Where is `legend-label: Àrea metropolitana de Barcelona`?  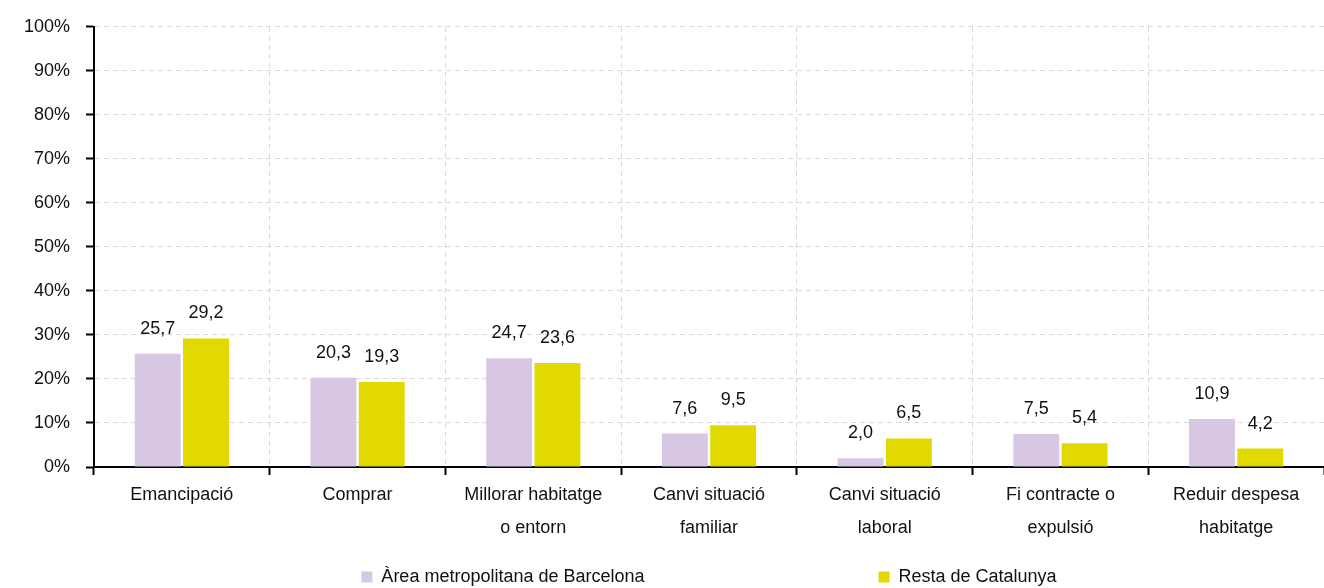 legend-label: Àrea metropolitana de Barcelona is located at coordinates (513, 575).